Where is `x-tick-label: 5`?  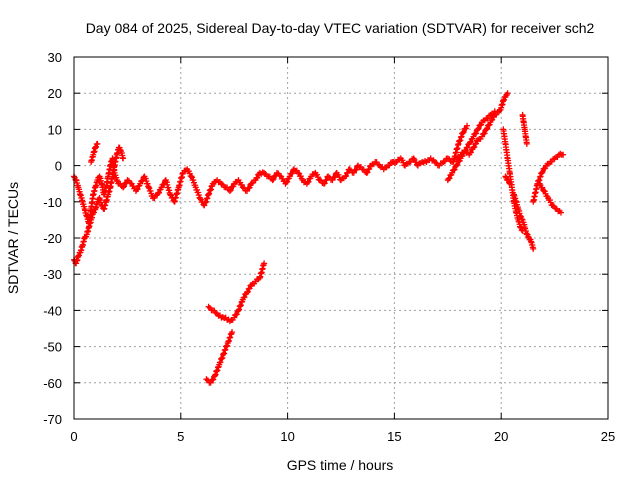
x-tick-label: 5 is located at coordinates (180, 436).